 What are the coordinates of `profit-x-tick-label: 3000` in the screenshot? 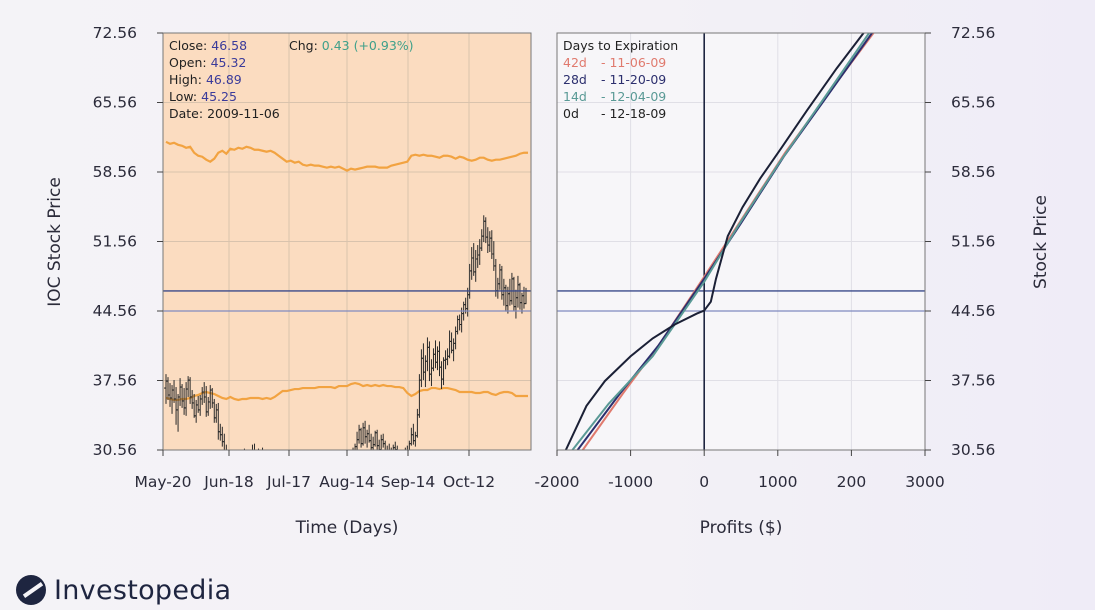 It's located at (924, 482).